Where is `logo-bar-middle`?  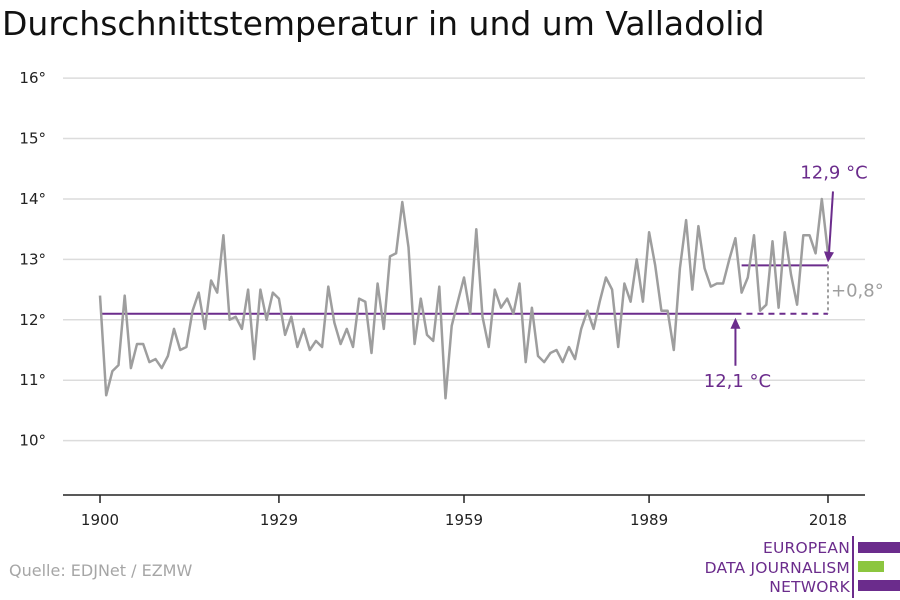 logo-bar-middle is located at coordinates (871, 566).